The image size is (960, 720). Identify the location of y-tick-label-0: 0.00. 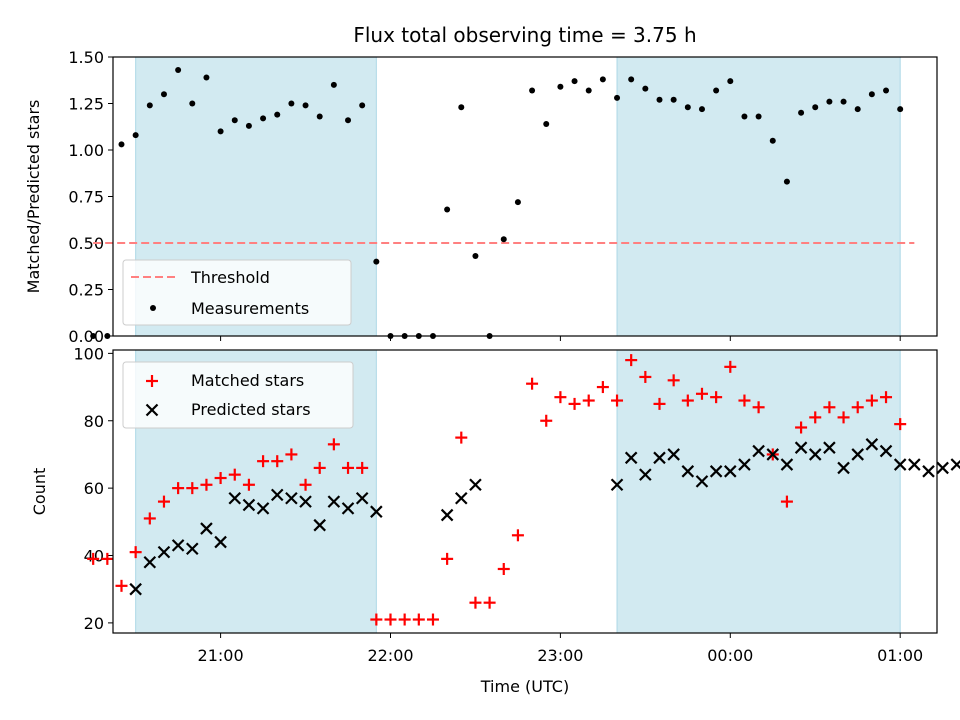
(86, 336).